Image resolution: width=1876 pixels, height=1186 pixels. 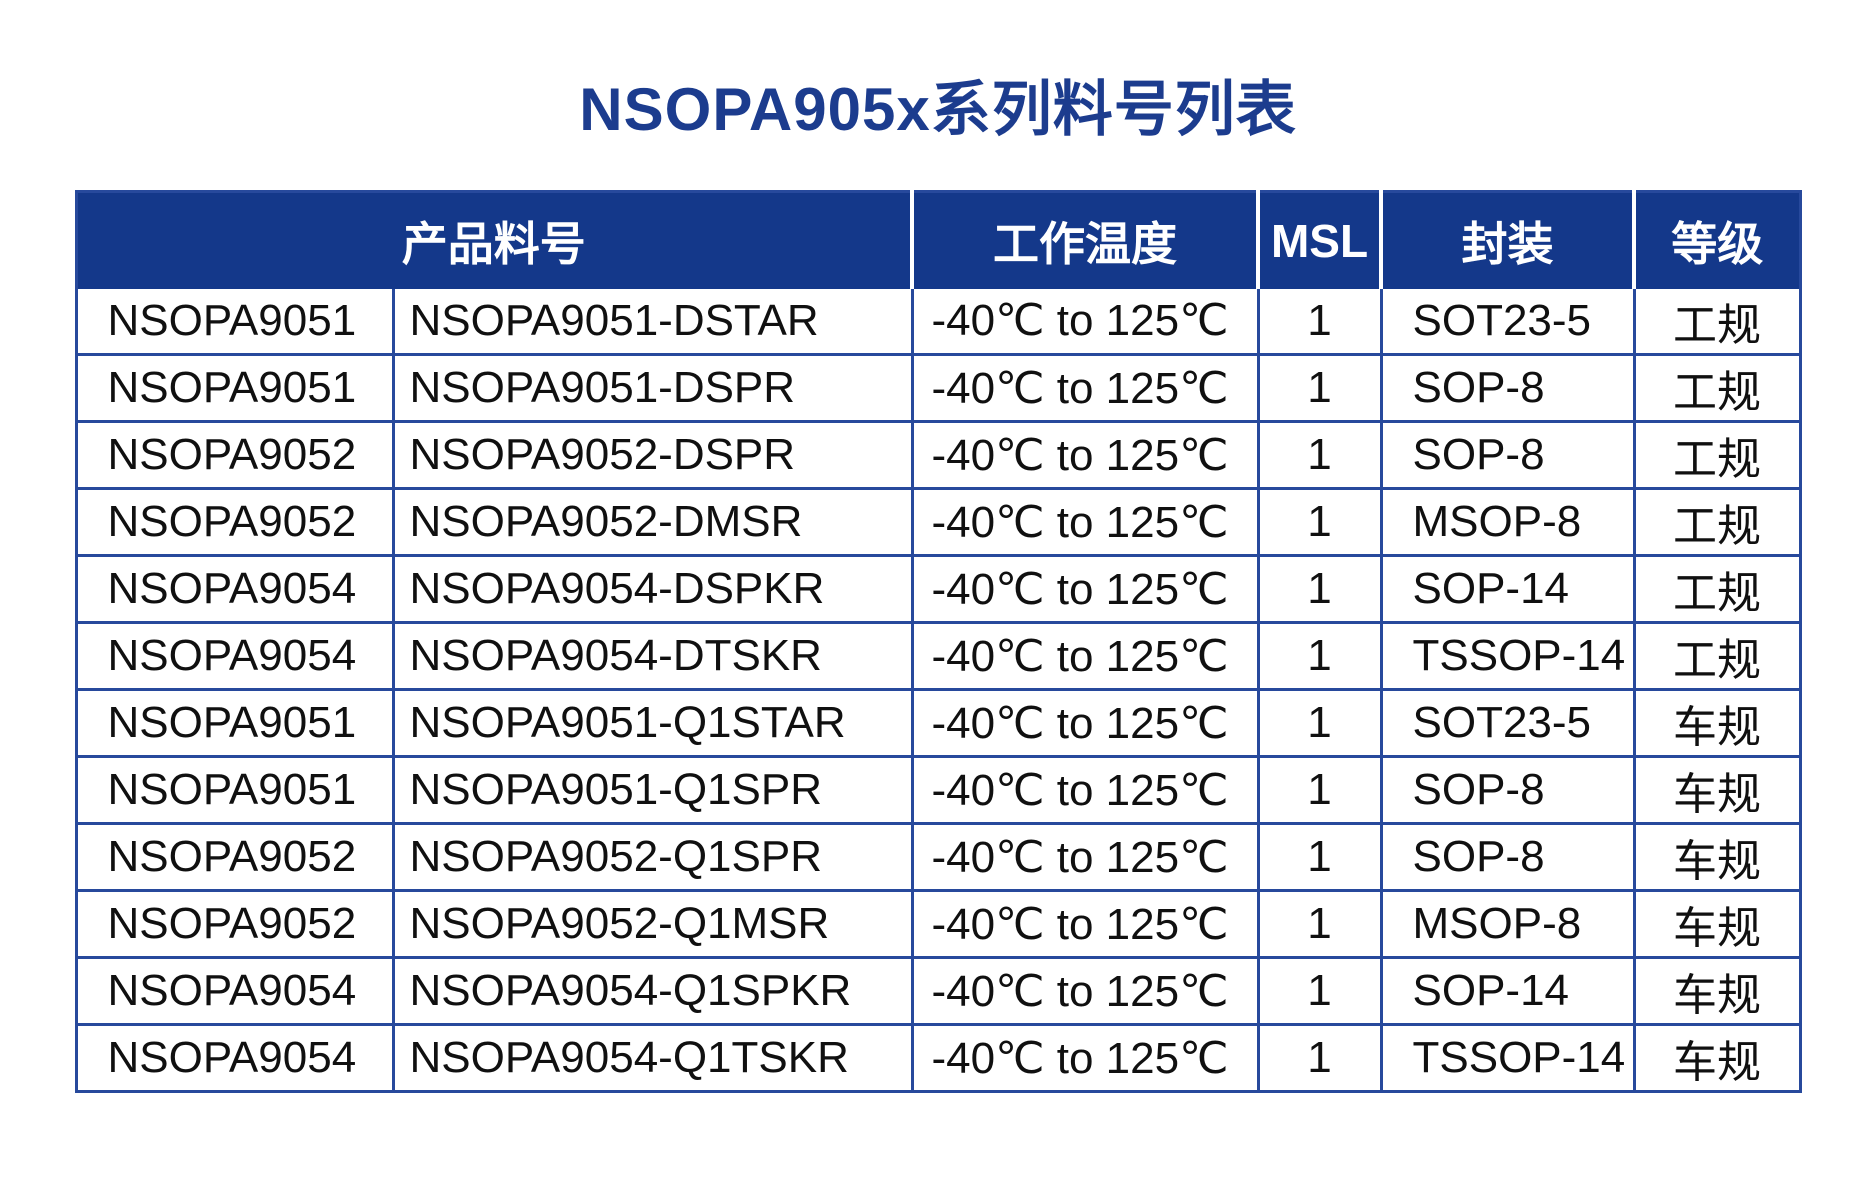 I want to click on cell-part-number: NSOPA9051-DSTAR, so click(x=652, y=322).